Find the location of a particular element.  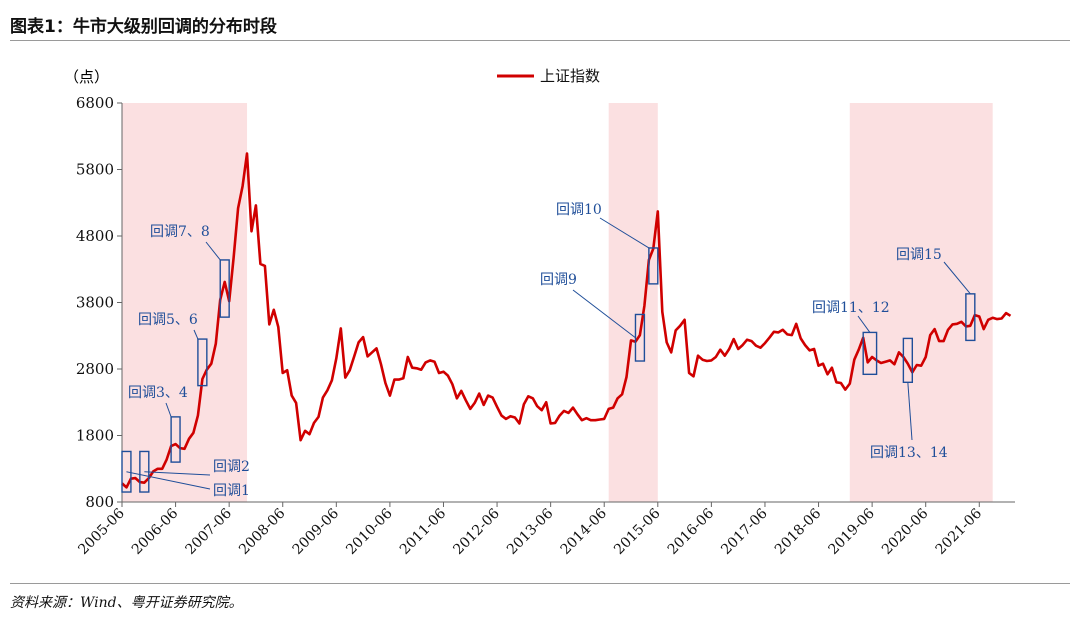

annotation-label: 回调7、8 is located at coordinates (180, 232).